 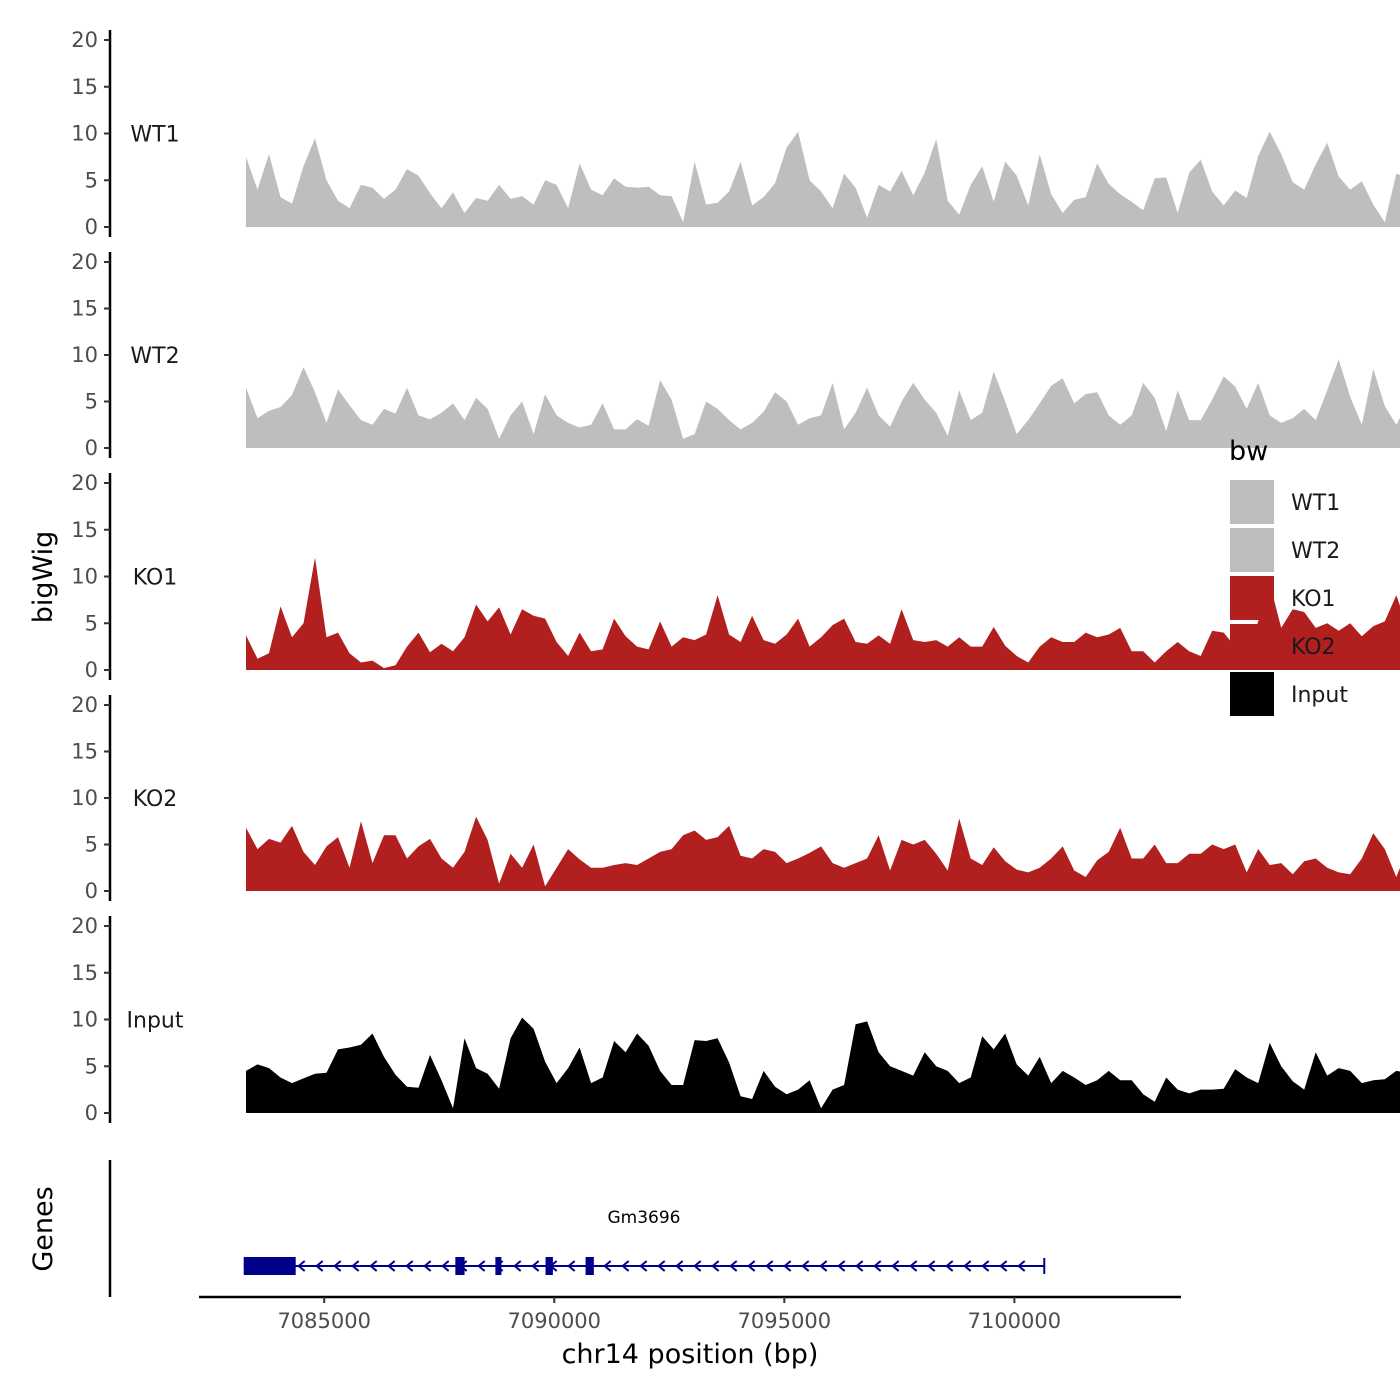 What do you see at coordinates (154, 356) in the screenshot?
I see `track-label: WT2` at bounding box center [154, 356].